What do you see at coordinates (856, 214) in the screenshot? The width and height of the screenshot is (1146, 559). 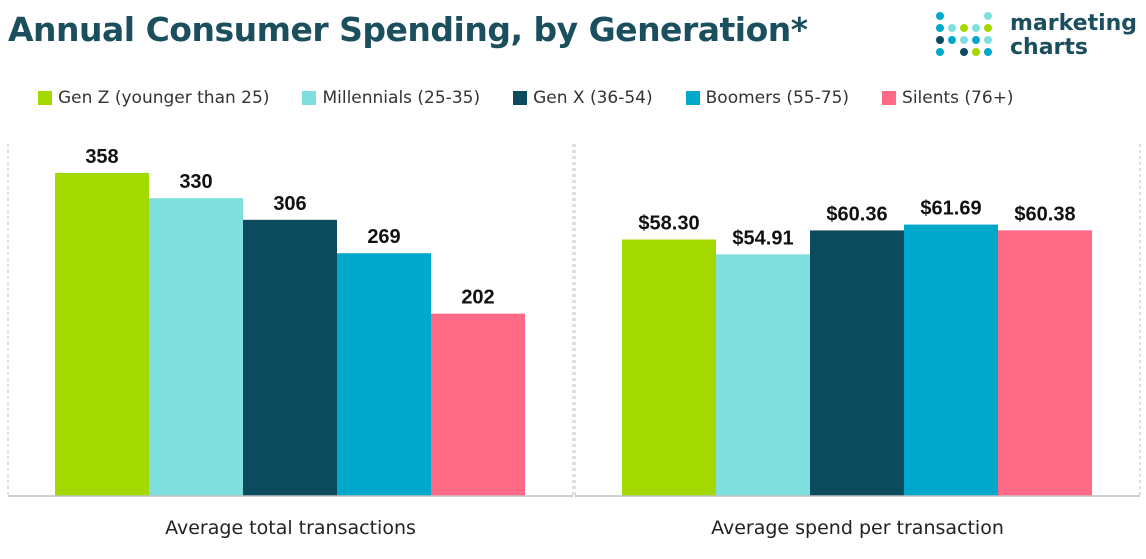 I see `data-label: $60.36` at bounding box center [856, 214].